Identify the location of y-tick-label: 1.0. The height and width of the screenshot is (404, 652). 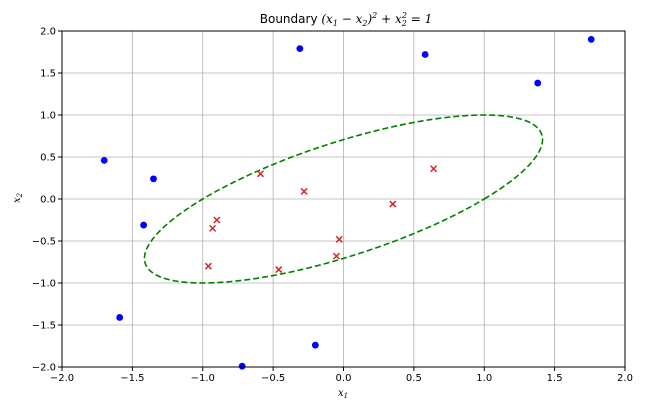
(48, 116).